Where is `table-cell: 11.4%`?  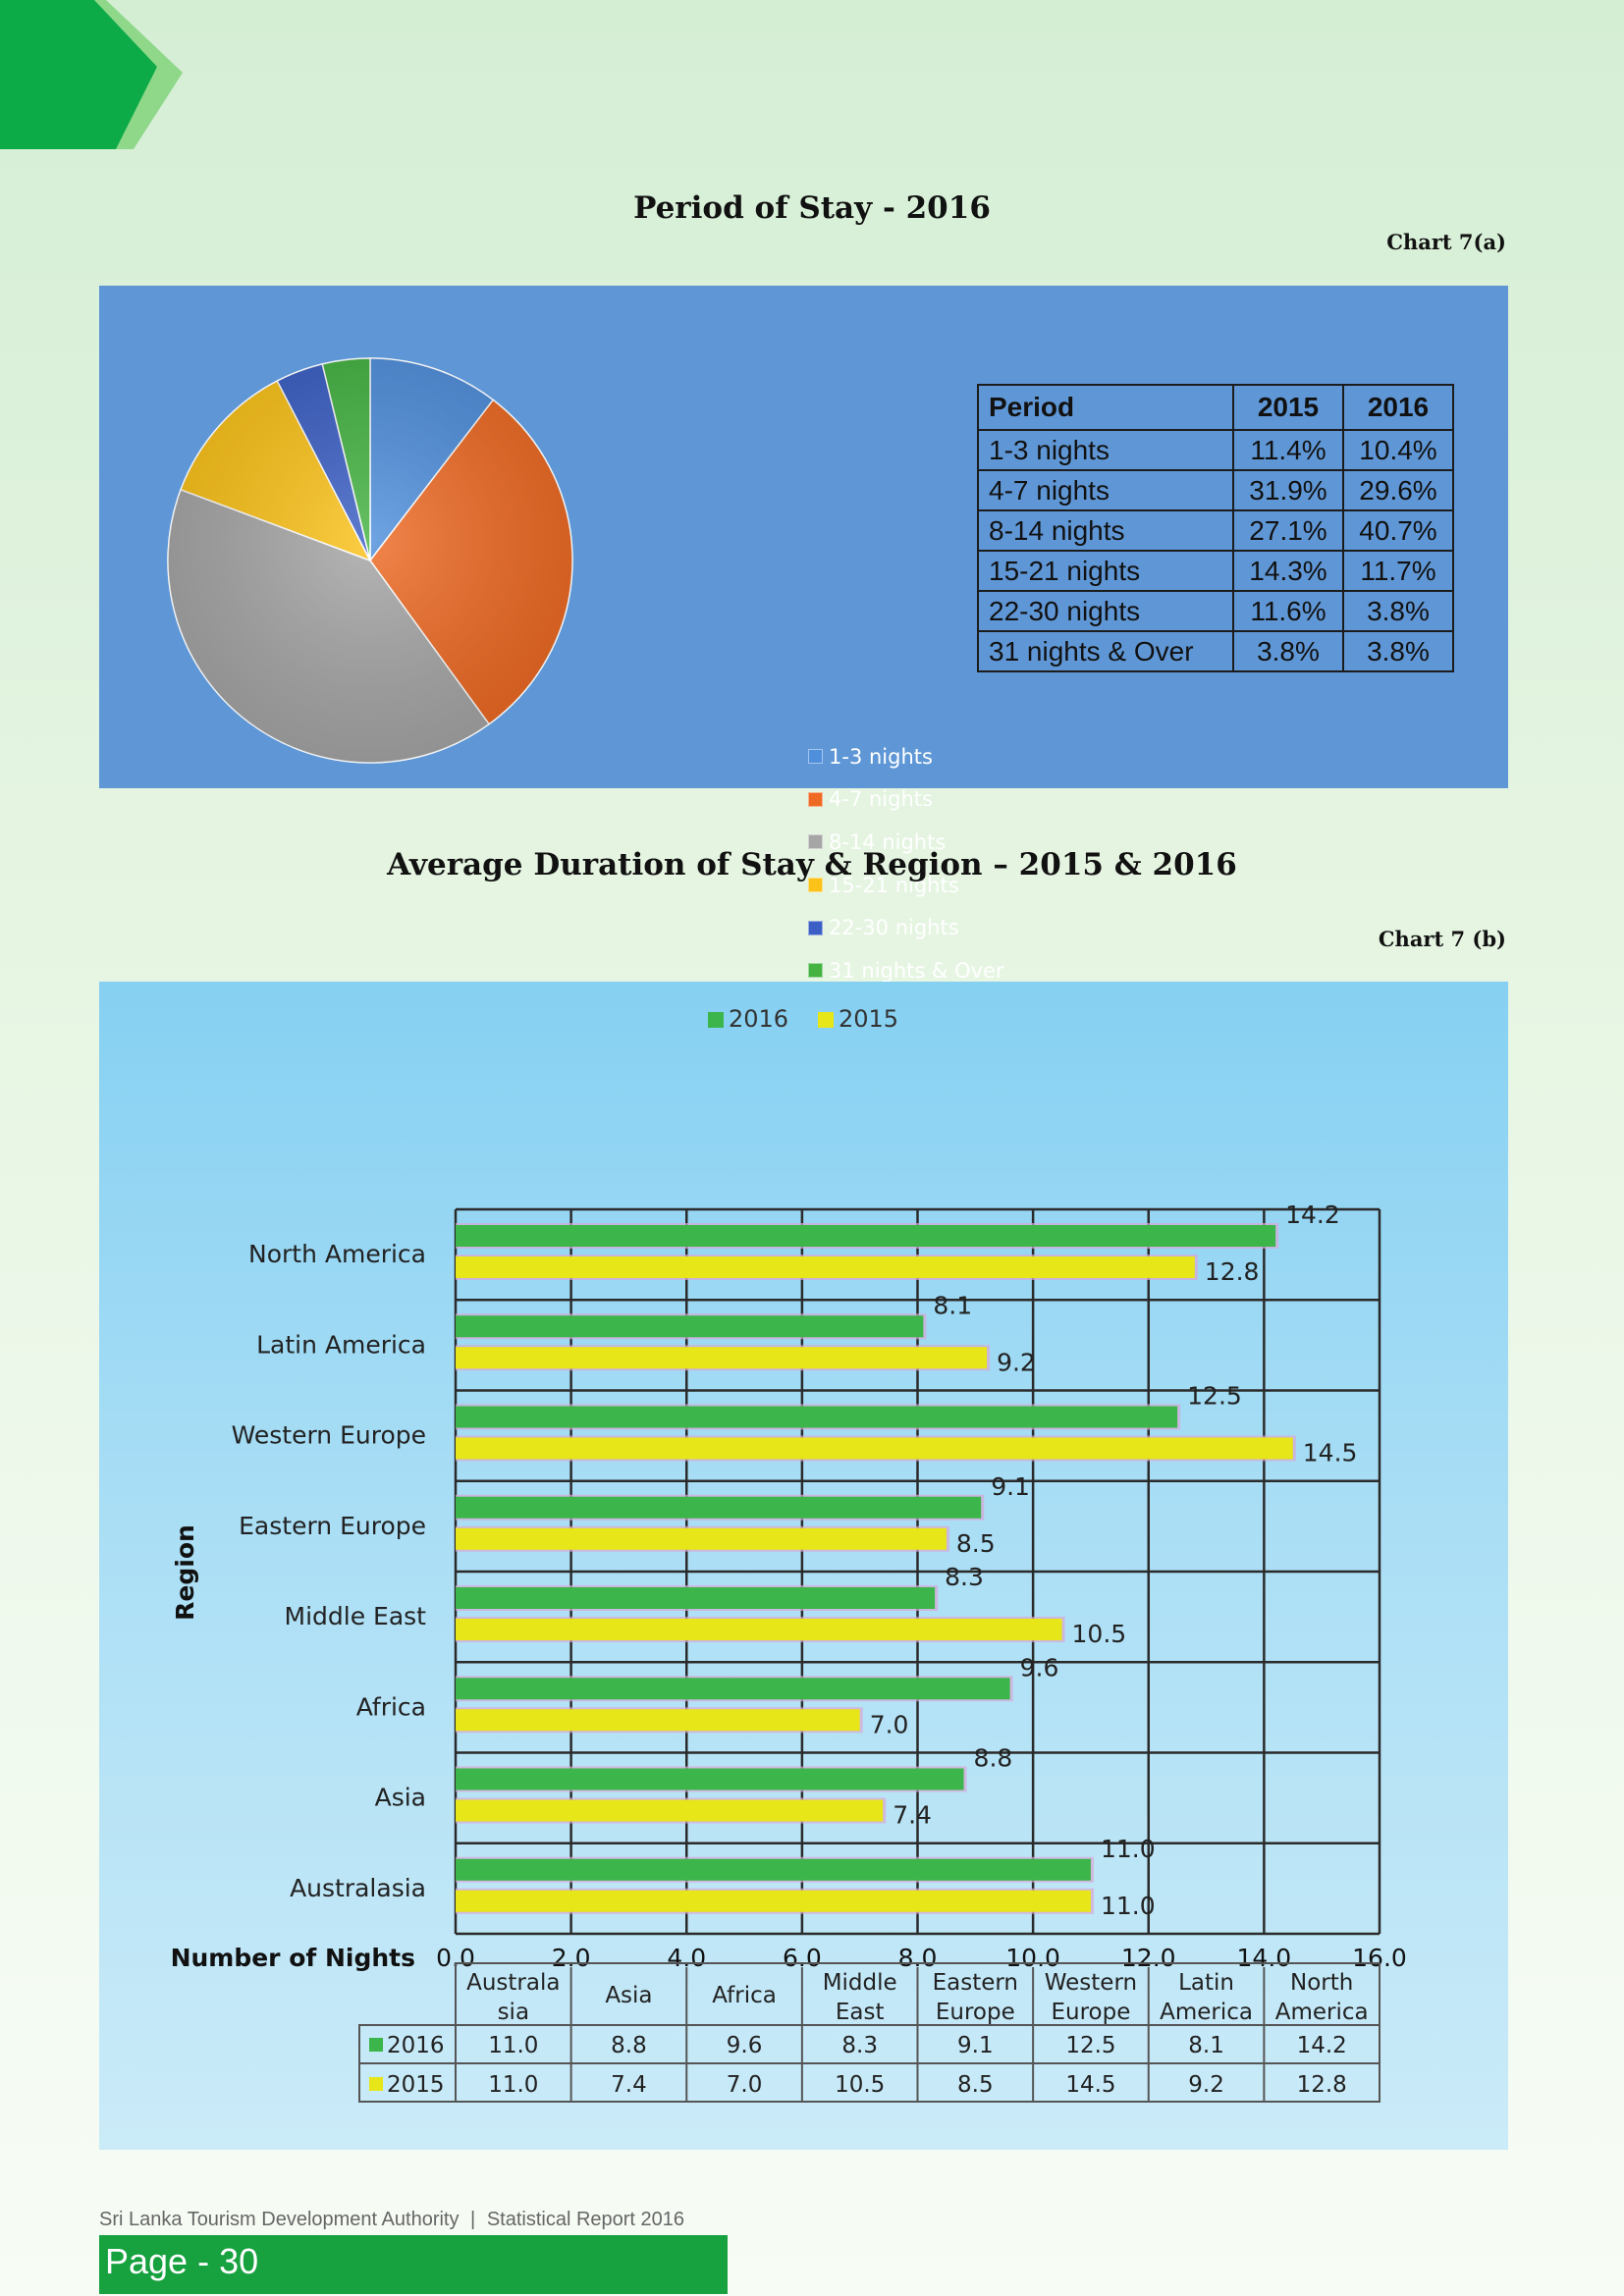
table-cell: 11.4% is located at coordinates (1288, 450).